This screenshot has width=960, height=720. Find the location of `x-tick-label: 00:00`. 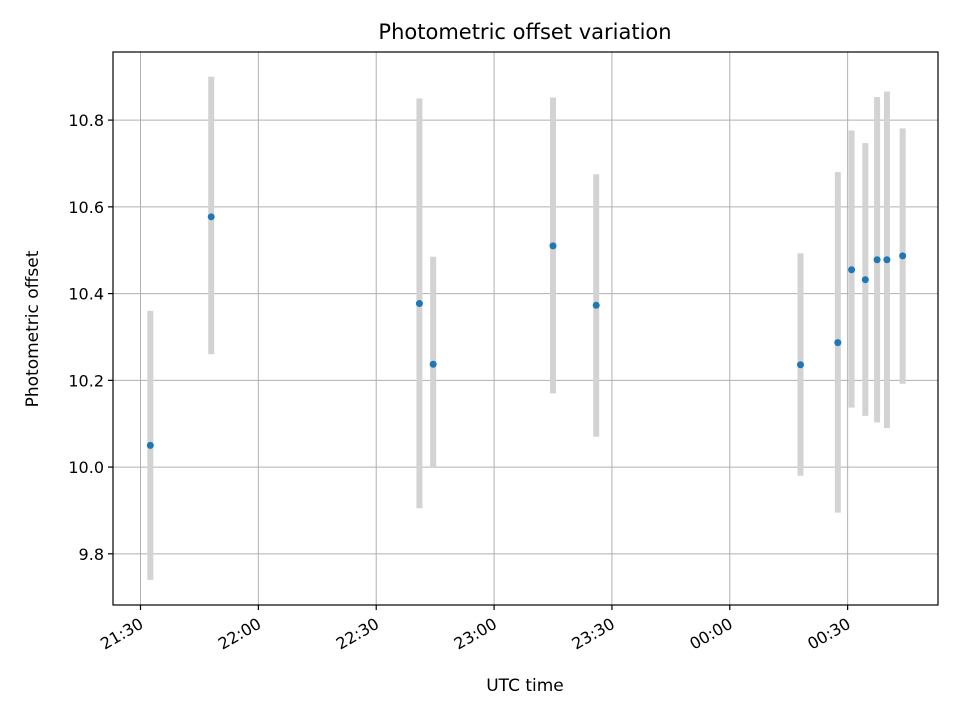

x-tick-label: 00:00 is located at coordinates (710, 634).